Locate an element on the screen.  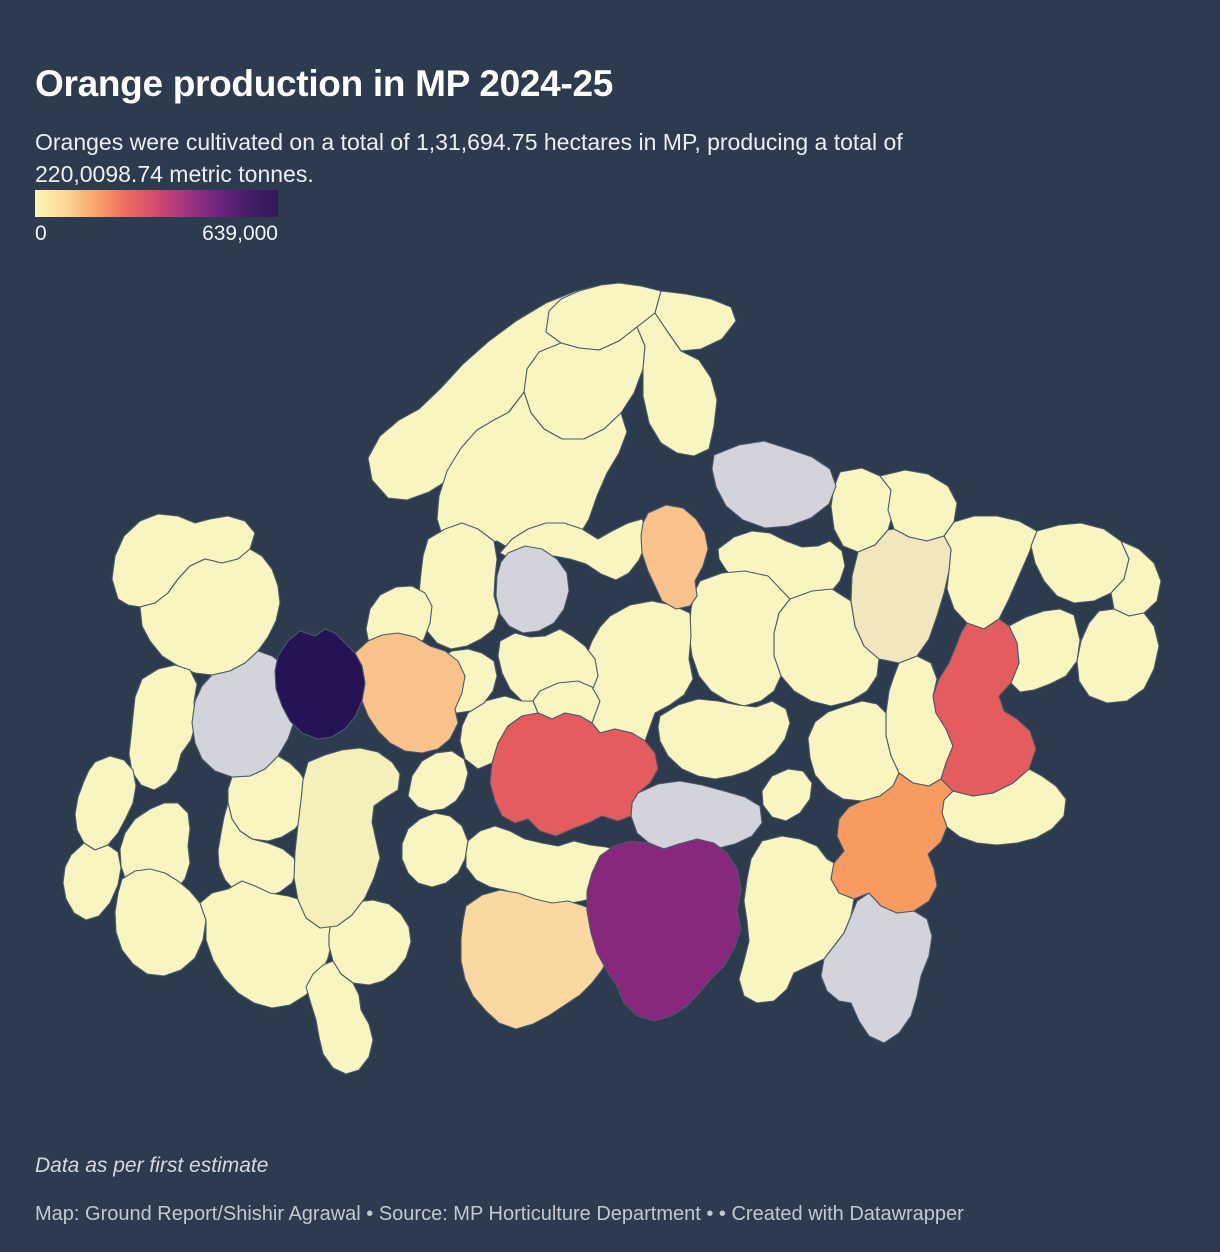
district-balaghat is located at coordinates (876, 968).